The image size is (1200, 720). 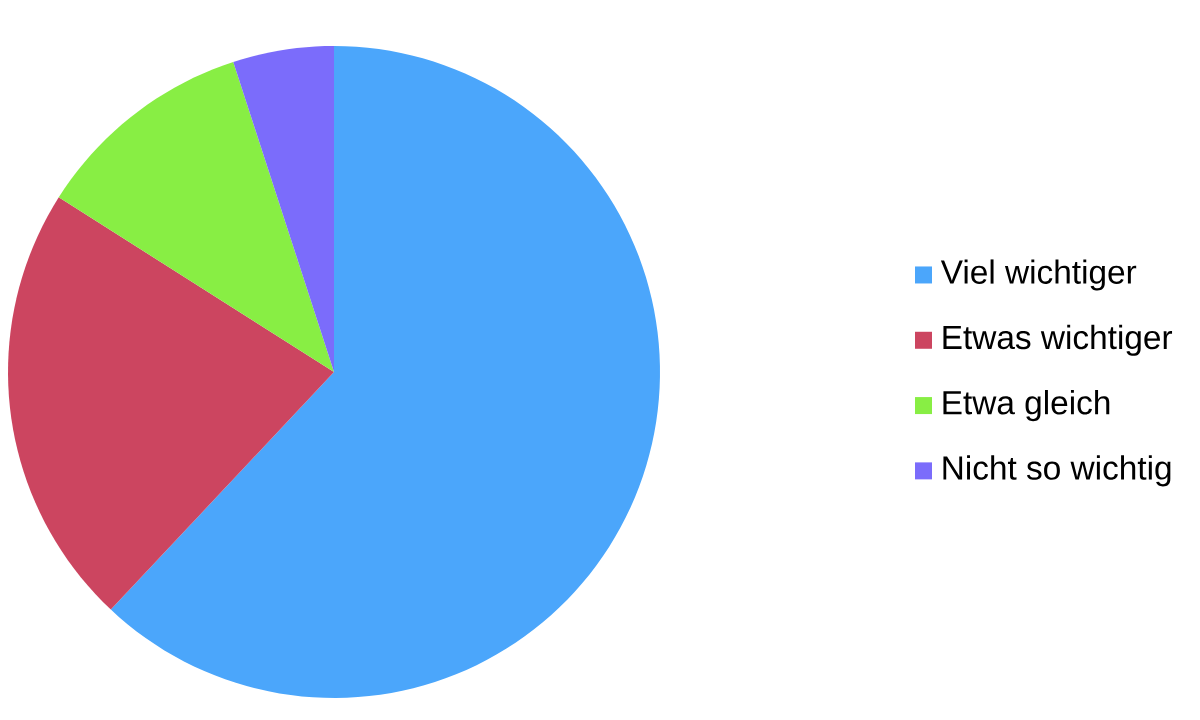 I want to click on legend-label: Etwas wichtiger, so click(x=1058, y=340).